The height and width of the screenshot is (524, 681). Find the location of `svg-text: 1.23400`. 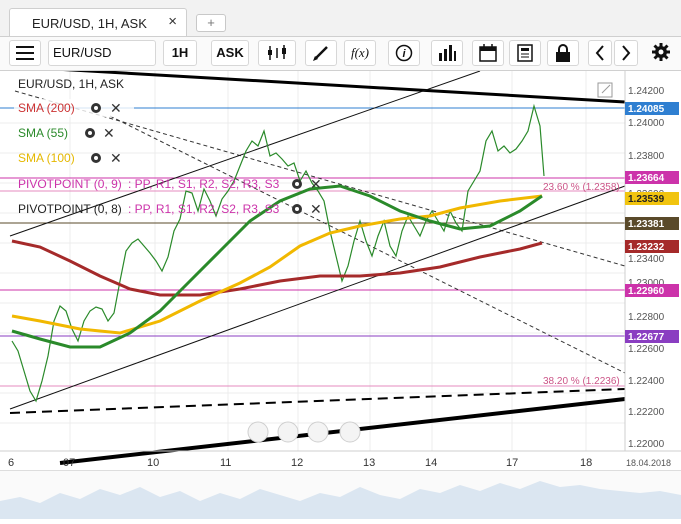

svg-text: 1.23400 is located at coordinates (646, 259).